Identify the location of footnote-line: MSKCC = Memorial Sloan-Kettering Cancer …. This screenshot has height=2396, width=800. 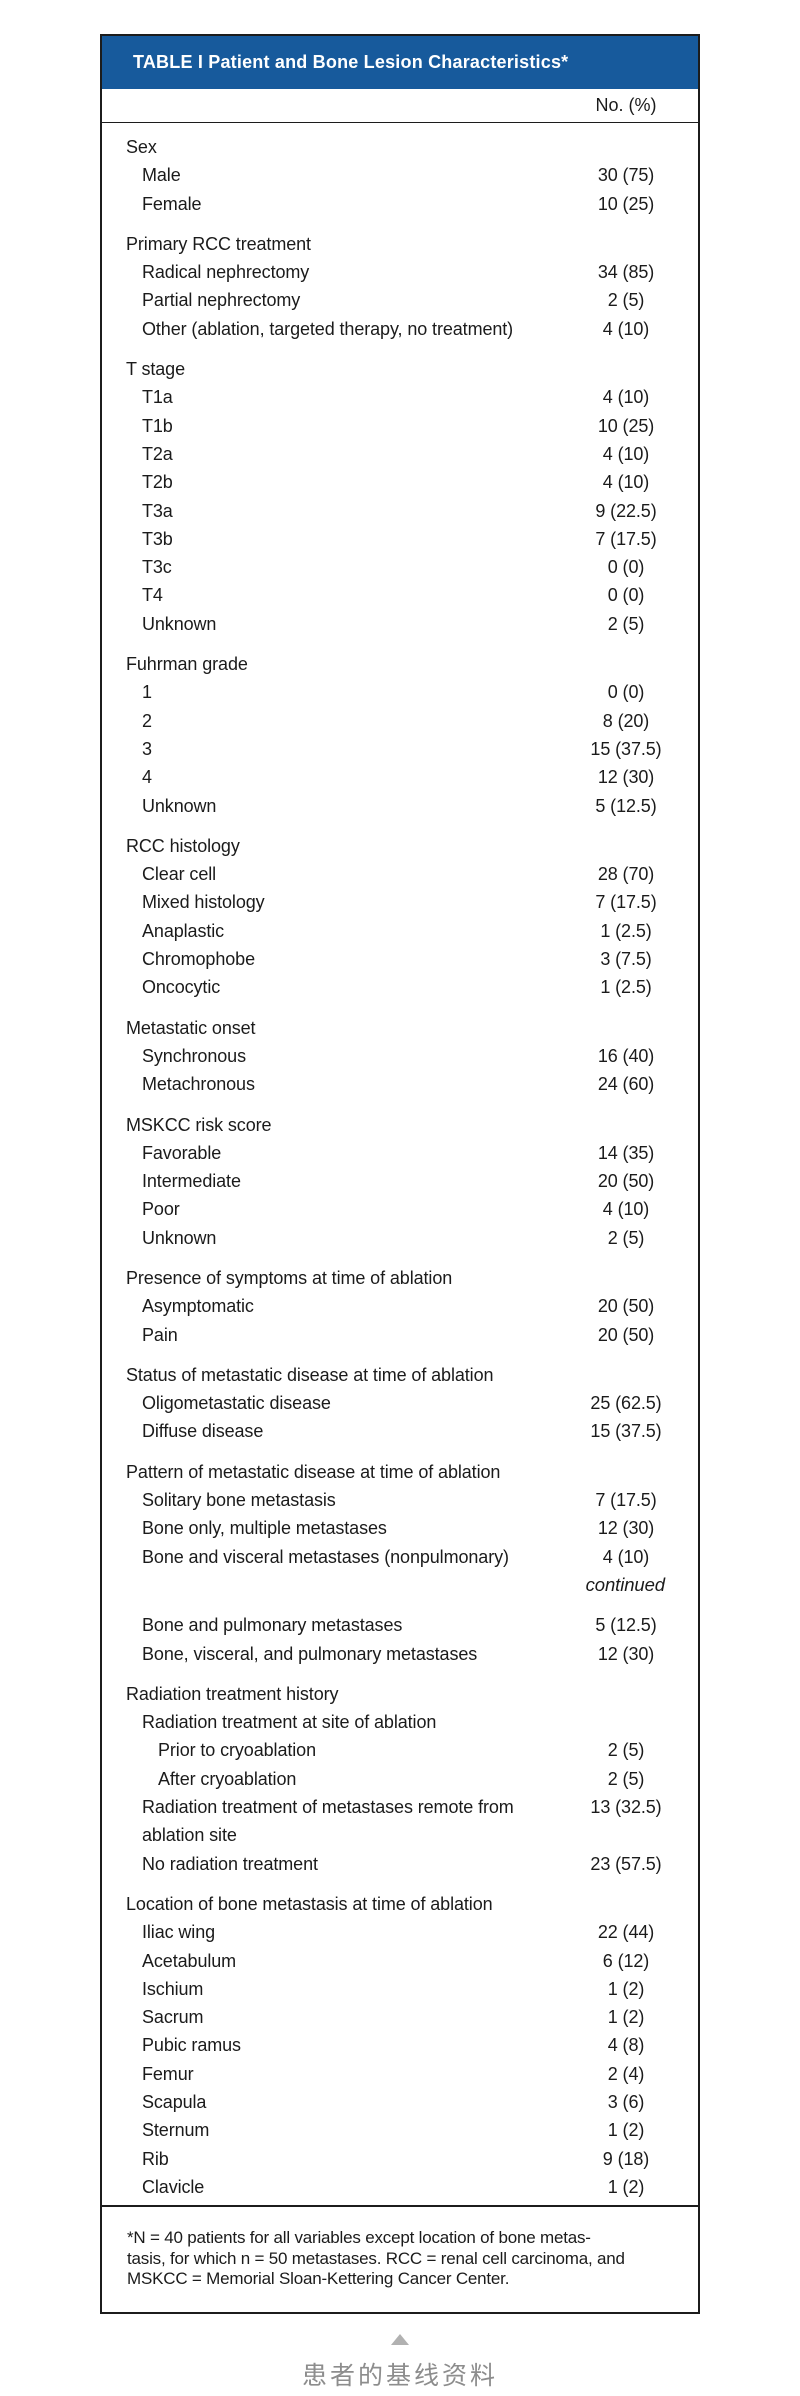
(318, 2279).